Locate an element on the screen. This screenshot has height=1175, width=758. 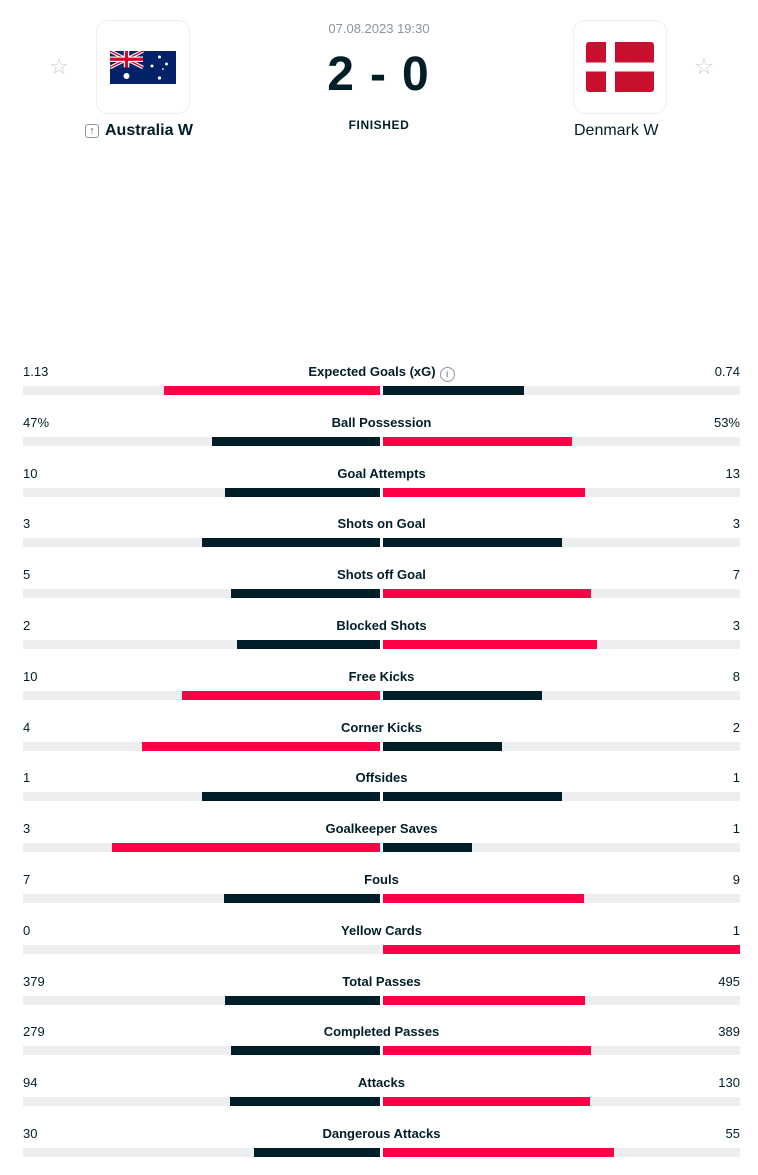
score-home: 2 is located at coordinates (341, 74).